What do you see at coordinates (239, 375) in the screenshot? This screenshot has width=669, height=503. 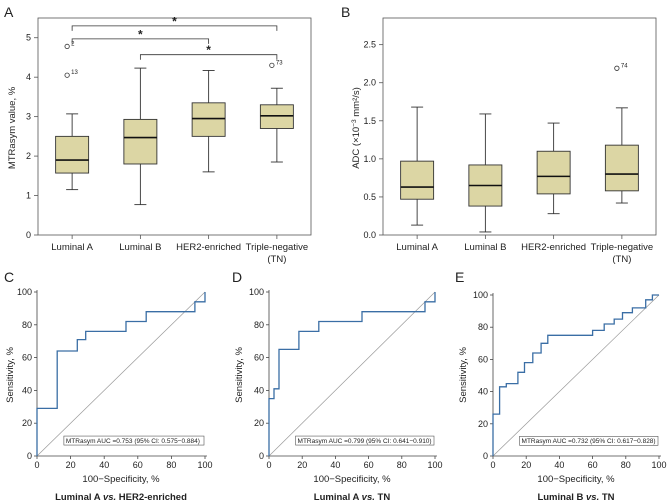 I see `y-axis-label: Sensitivity, %` at bounding box center [239, 375].